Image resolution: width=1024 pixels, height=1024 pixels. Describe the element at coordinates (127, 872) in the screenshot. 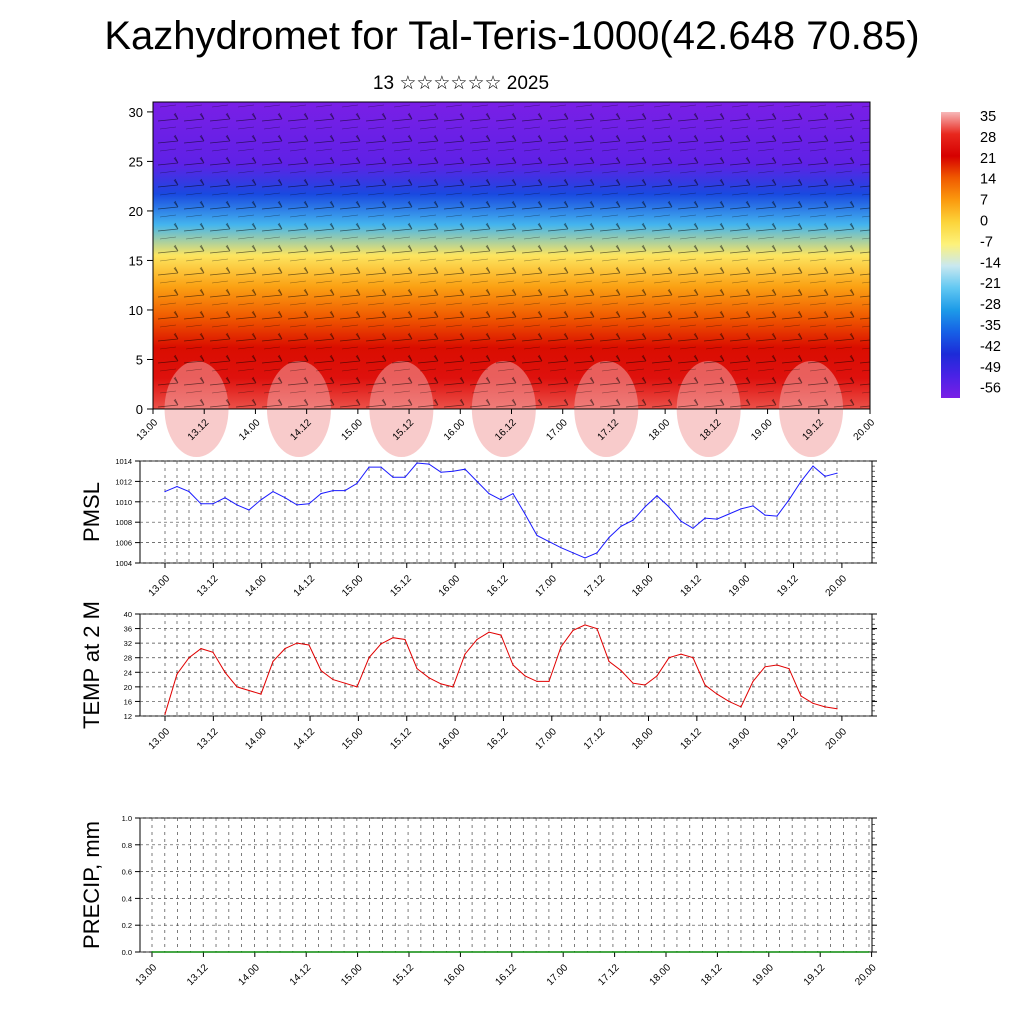

I see `y-tick-label: 0.6` at that location.